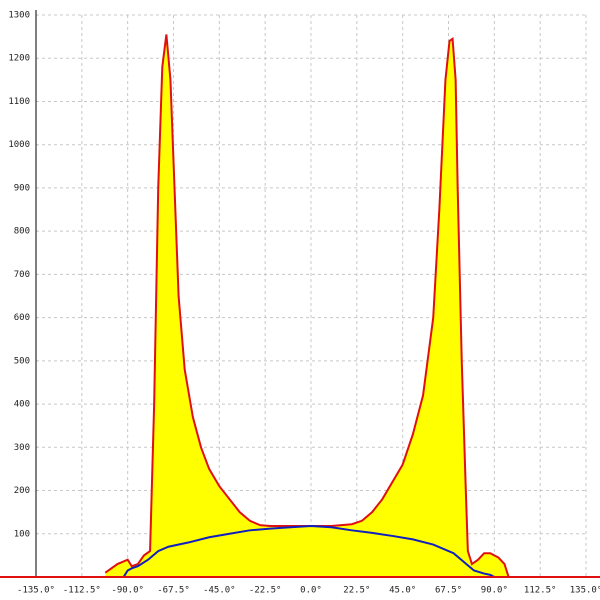  I want to click on y-tick-label: 700, so click(22, 275).